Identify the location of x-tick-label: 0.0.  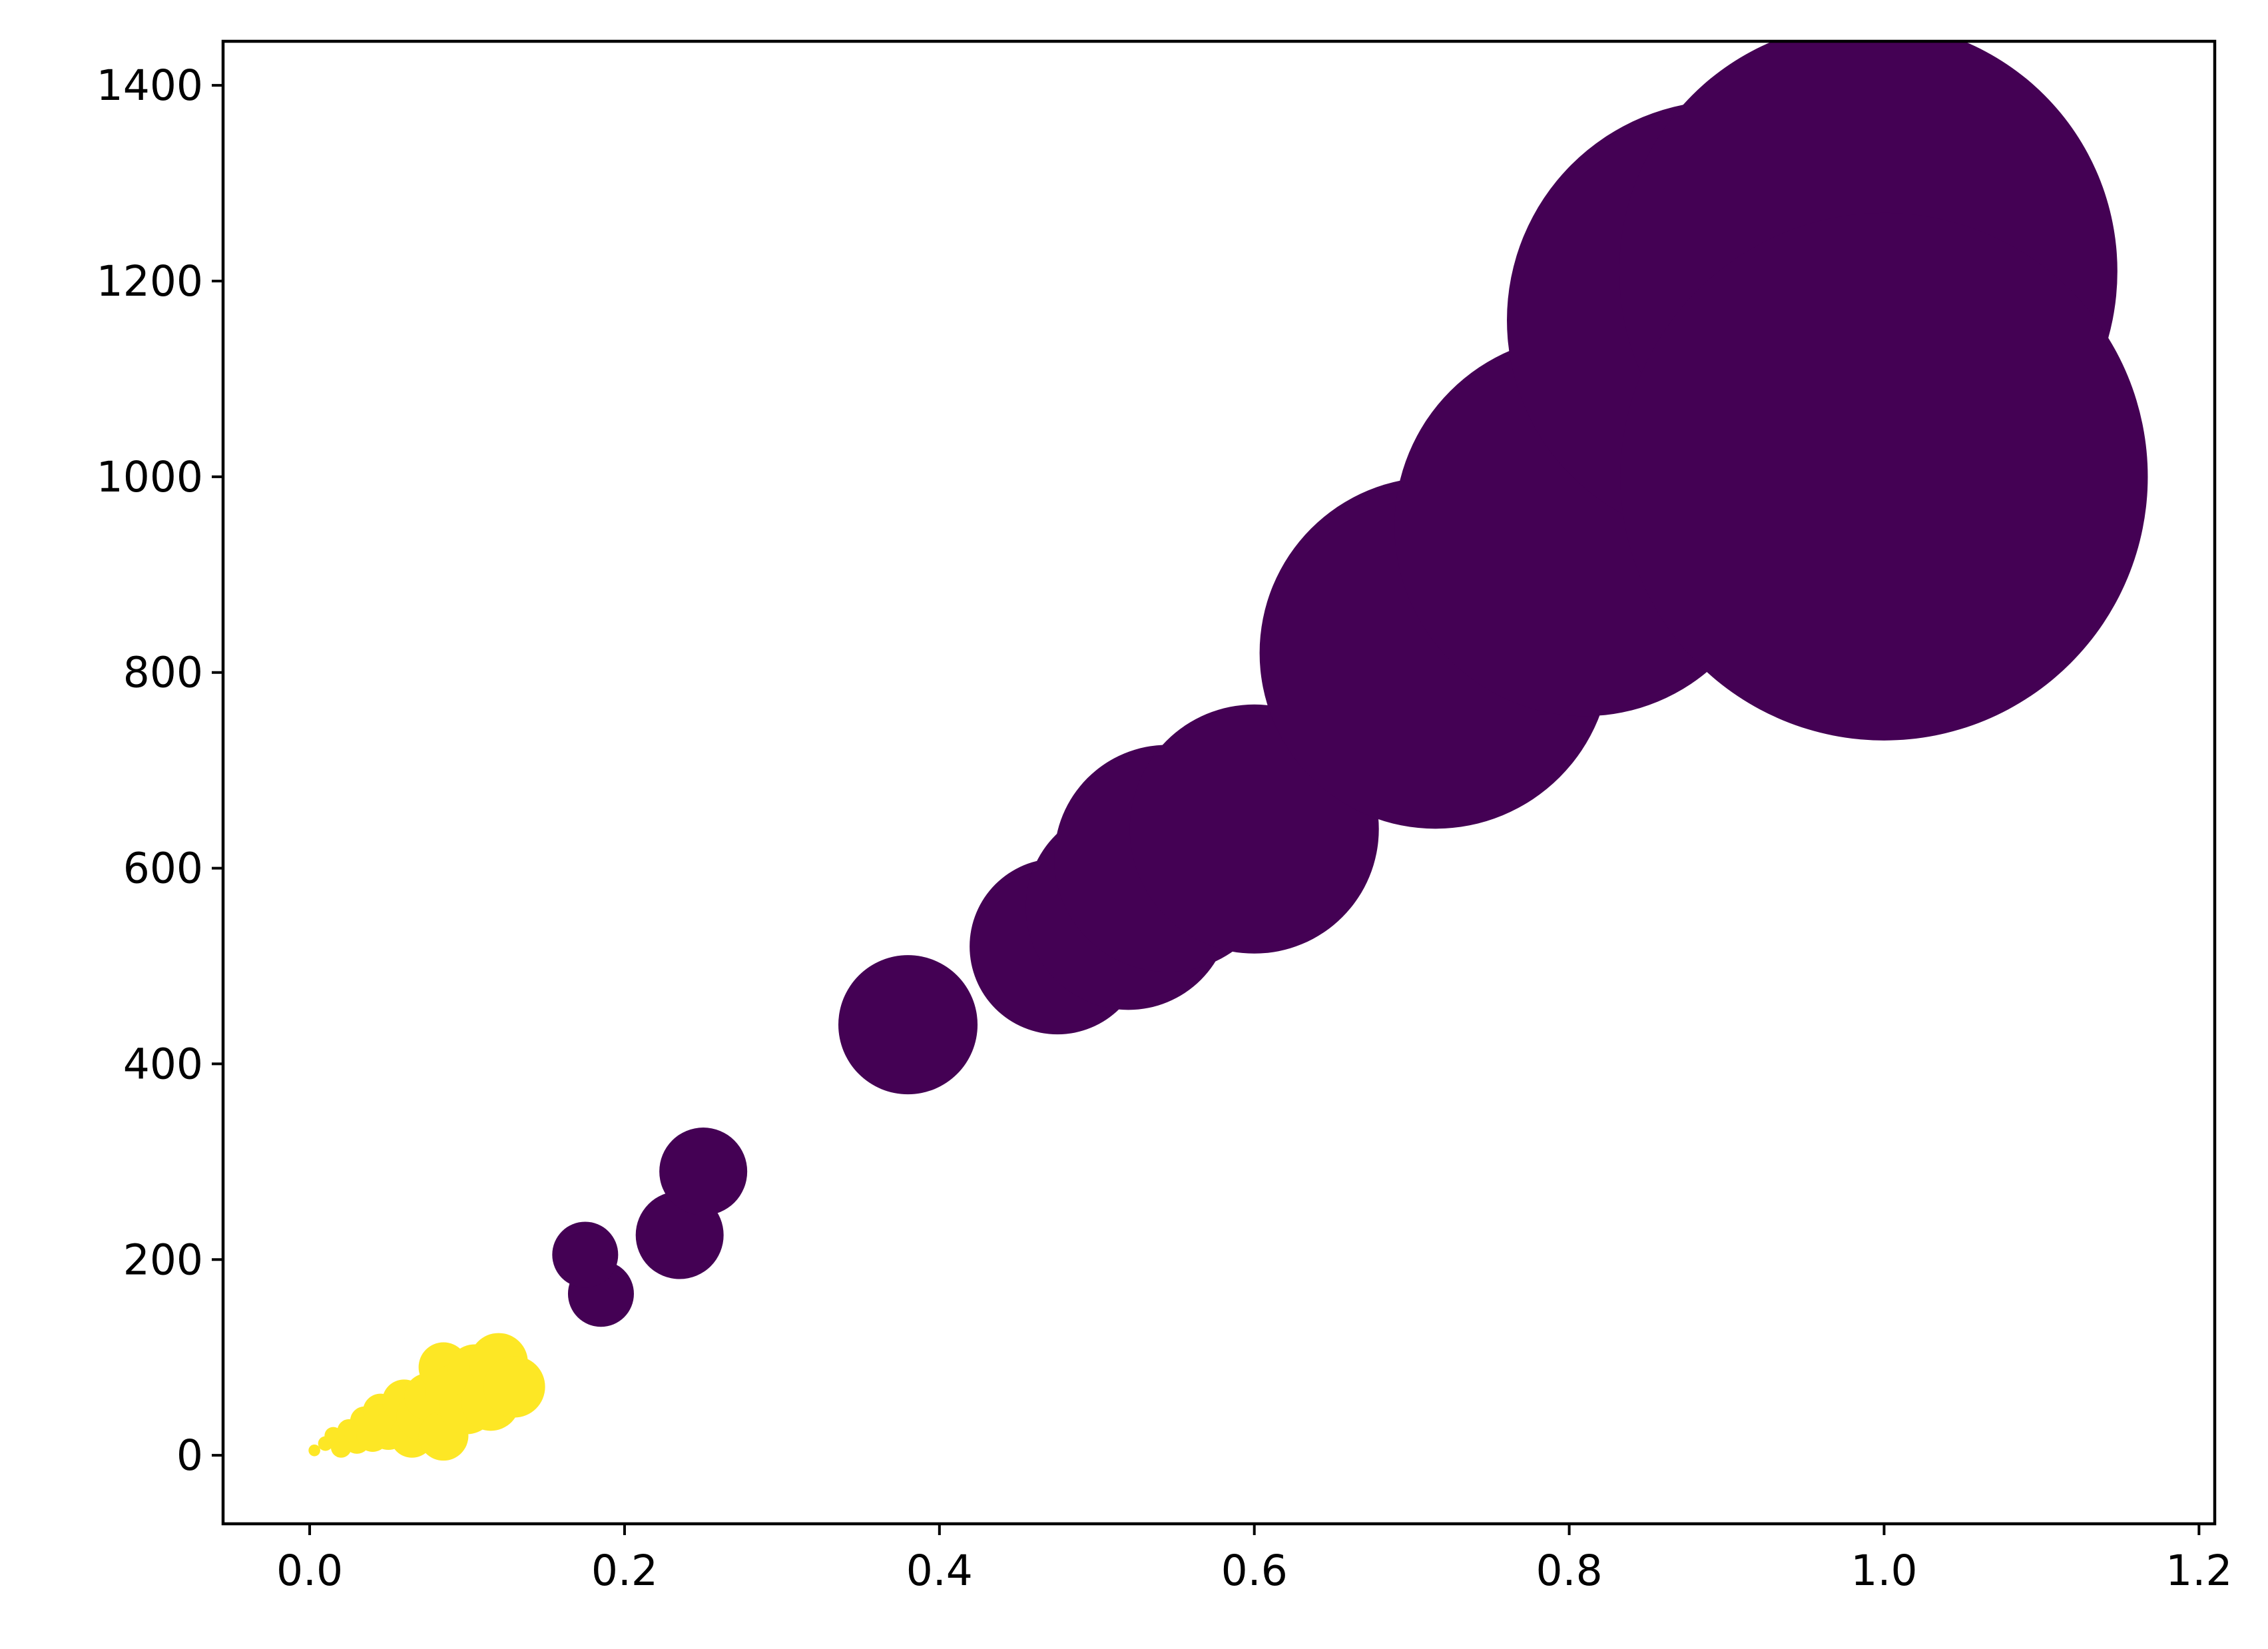
(309, 1570).